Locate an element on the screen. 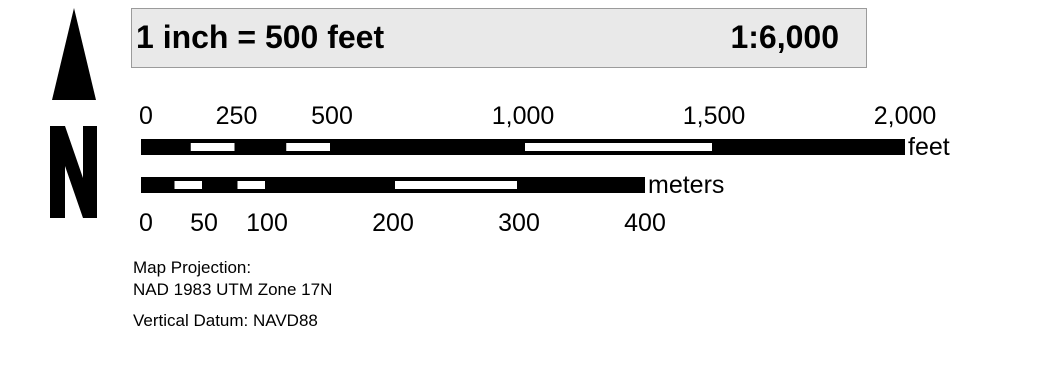  meters-tick-label: 100 is located at coordinates (267, 223).